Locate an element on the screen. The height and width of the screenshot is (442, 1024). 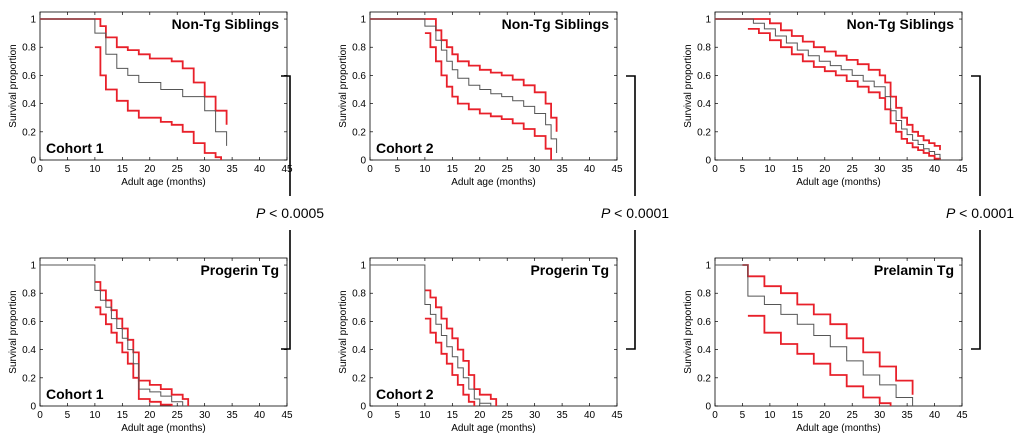
panel-title: Prelamin Tg is located at coordinates (914, 270).